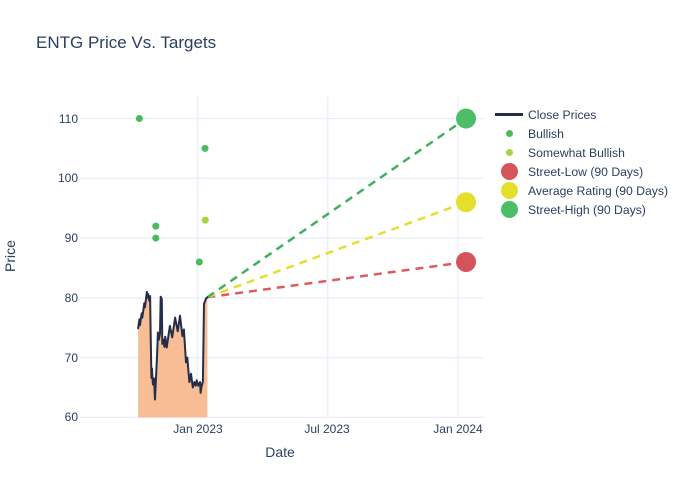 The image size is (700, 500). Describe the element at coordinates (10, 256) in the screenshot. I see `y-axis-title: Price` at that location.